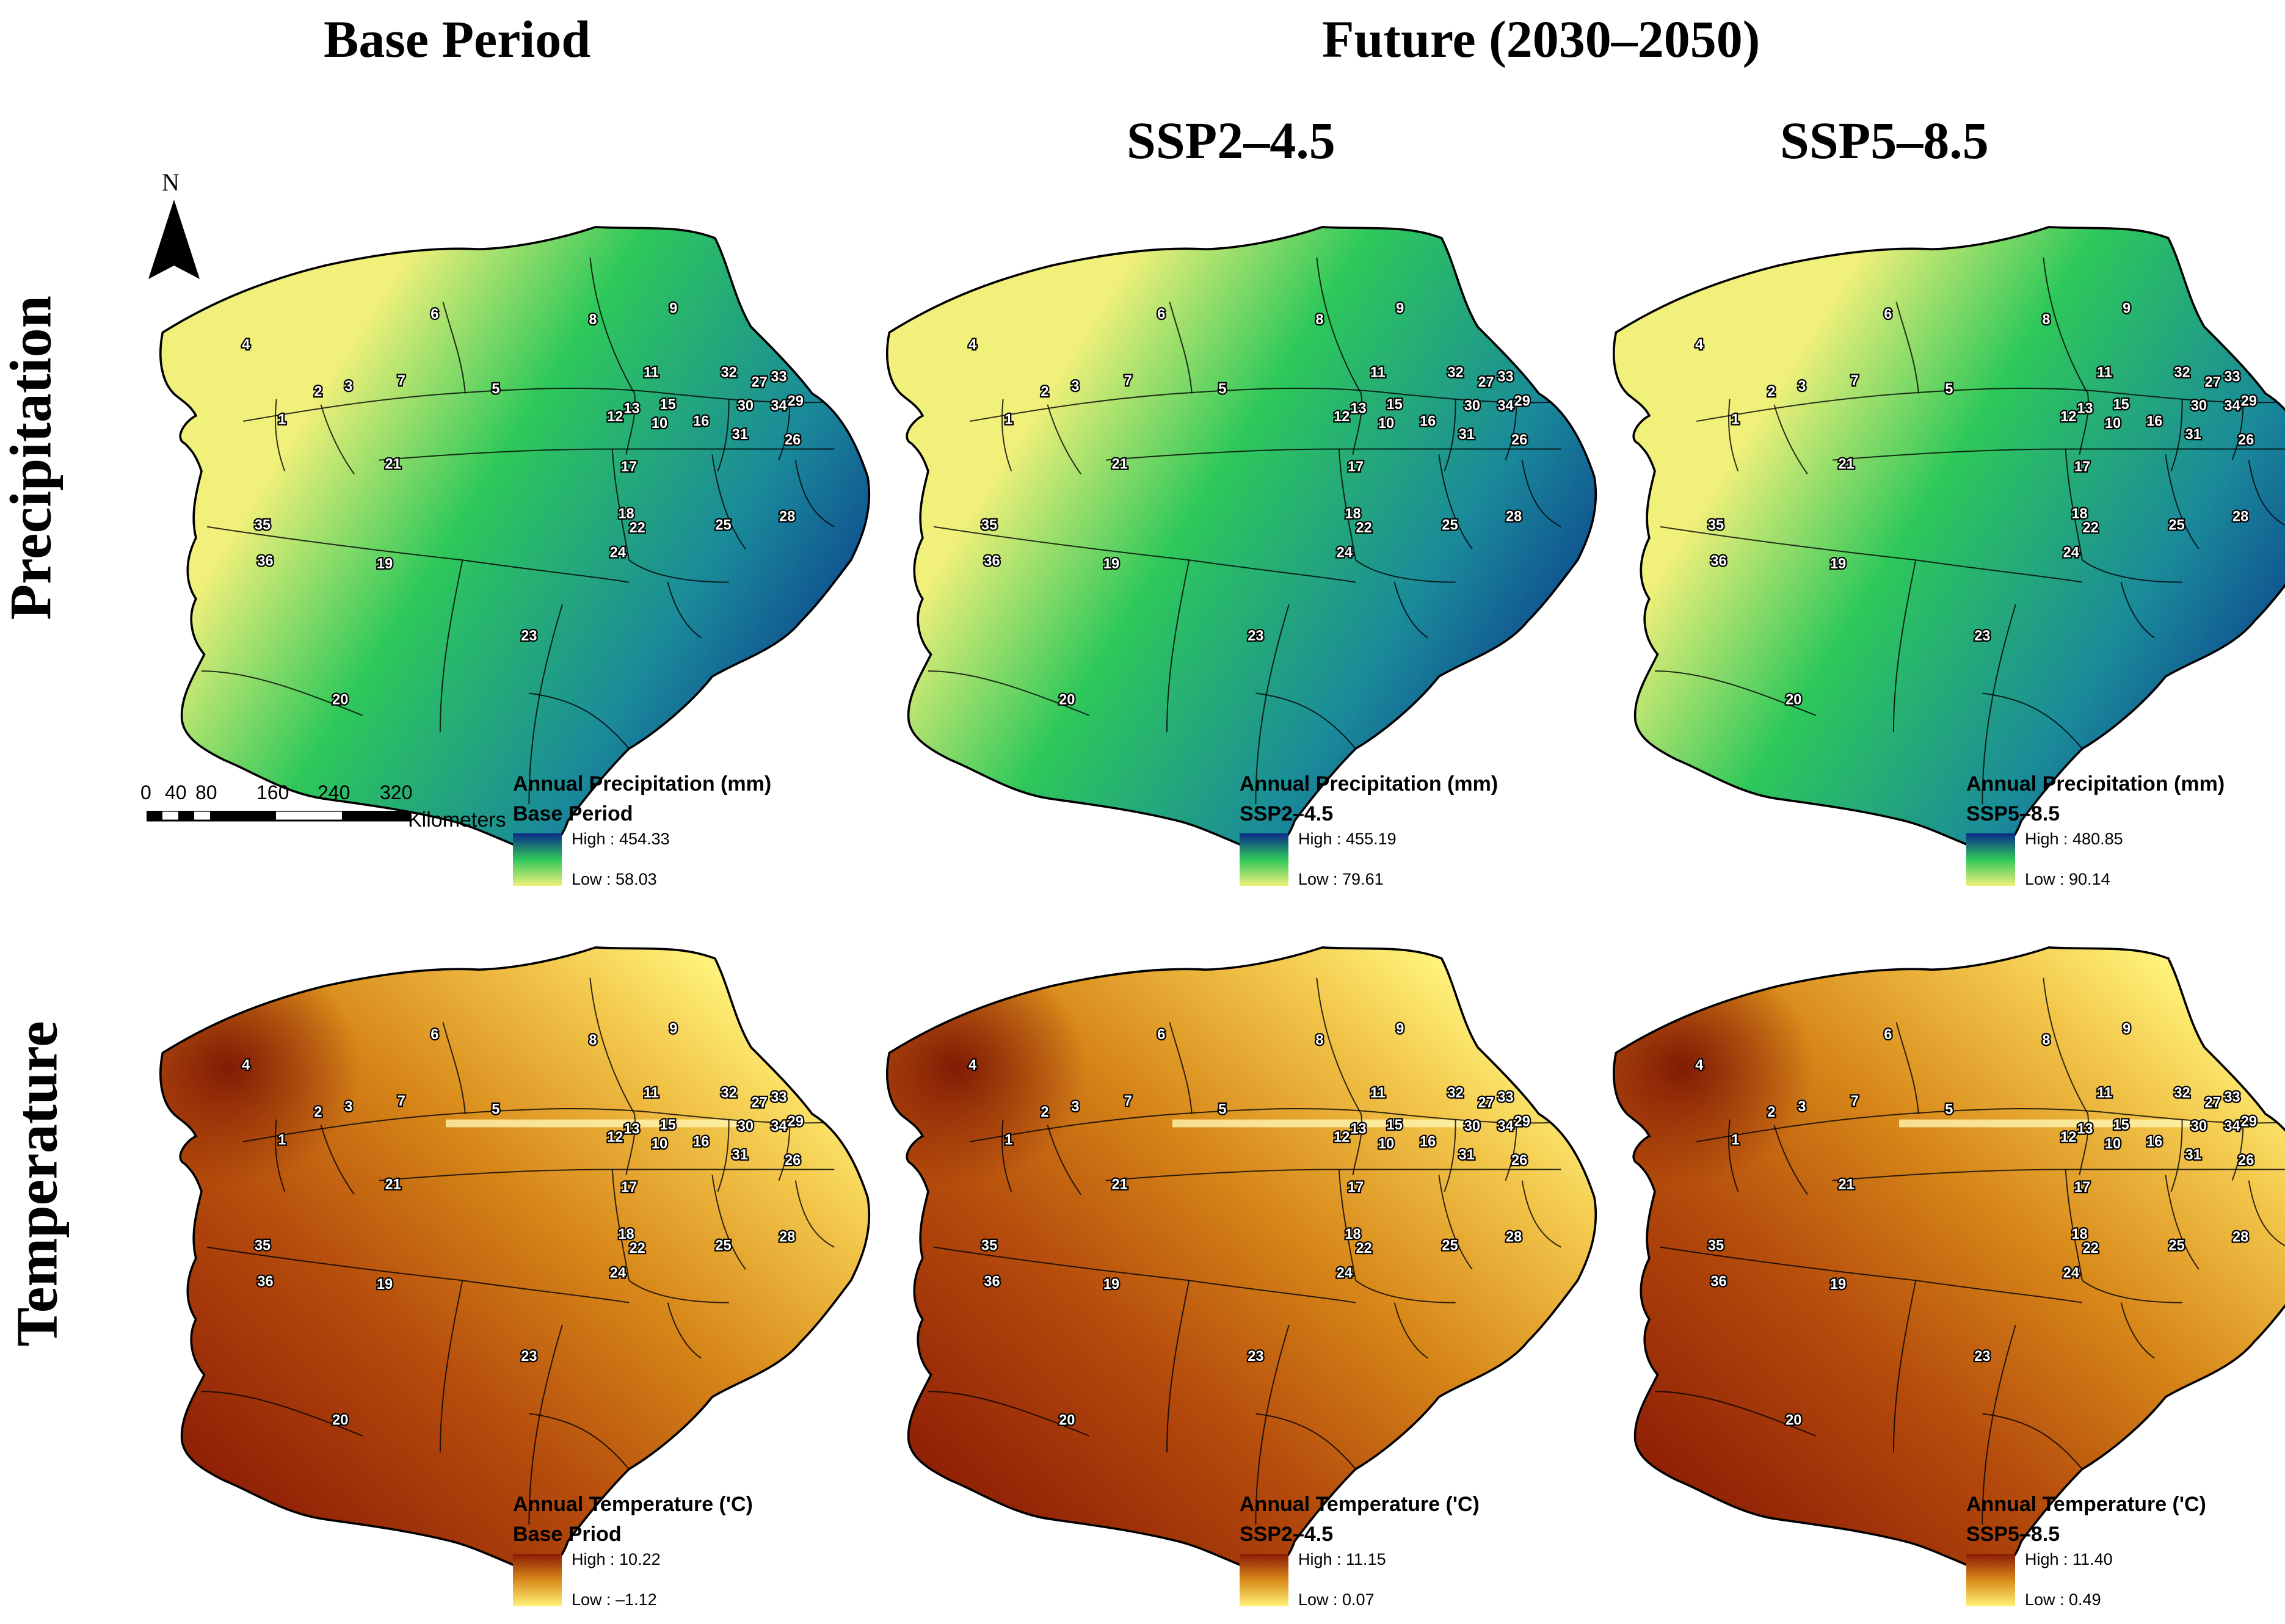 This screenshot has width=2285, height=1624. What do you see at coordinates (1345, 553) in the screenshot?
I see `region-label: 24` at bounding box center [1345, 553].